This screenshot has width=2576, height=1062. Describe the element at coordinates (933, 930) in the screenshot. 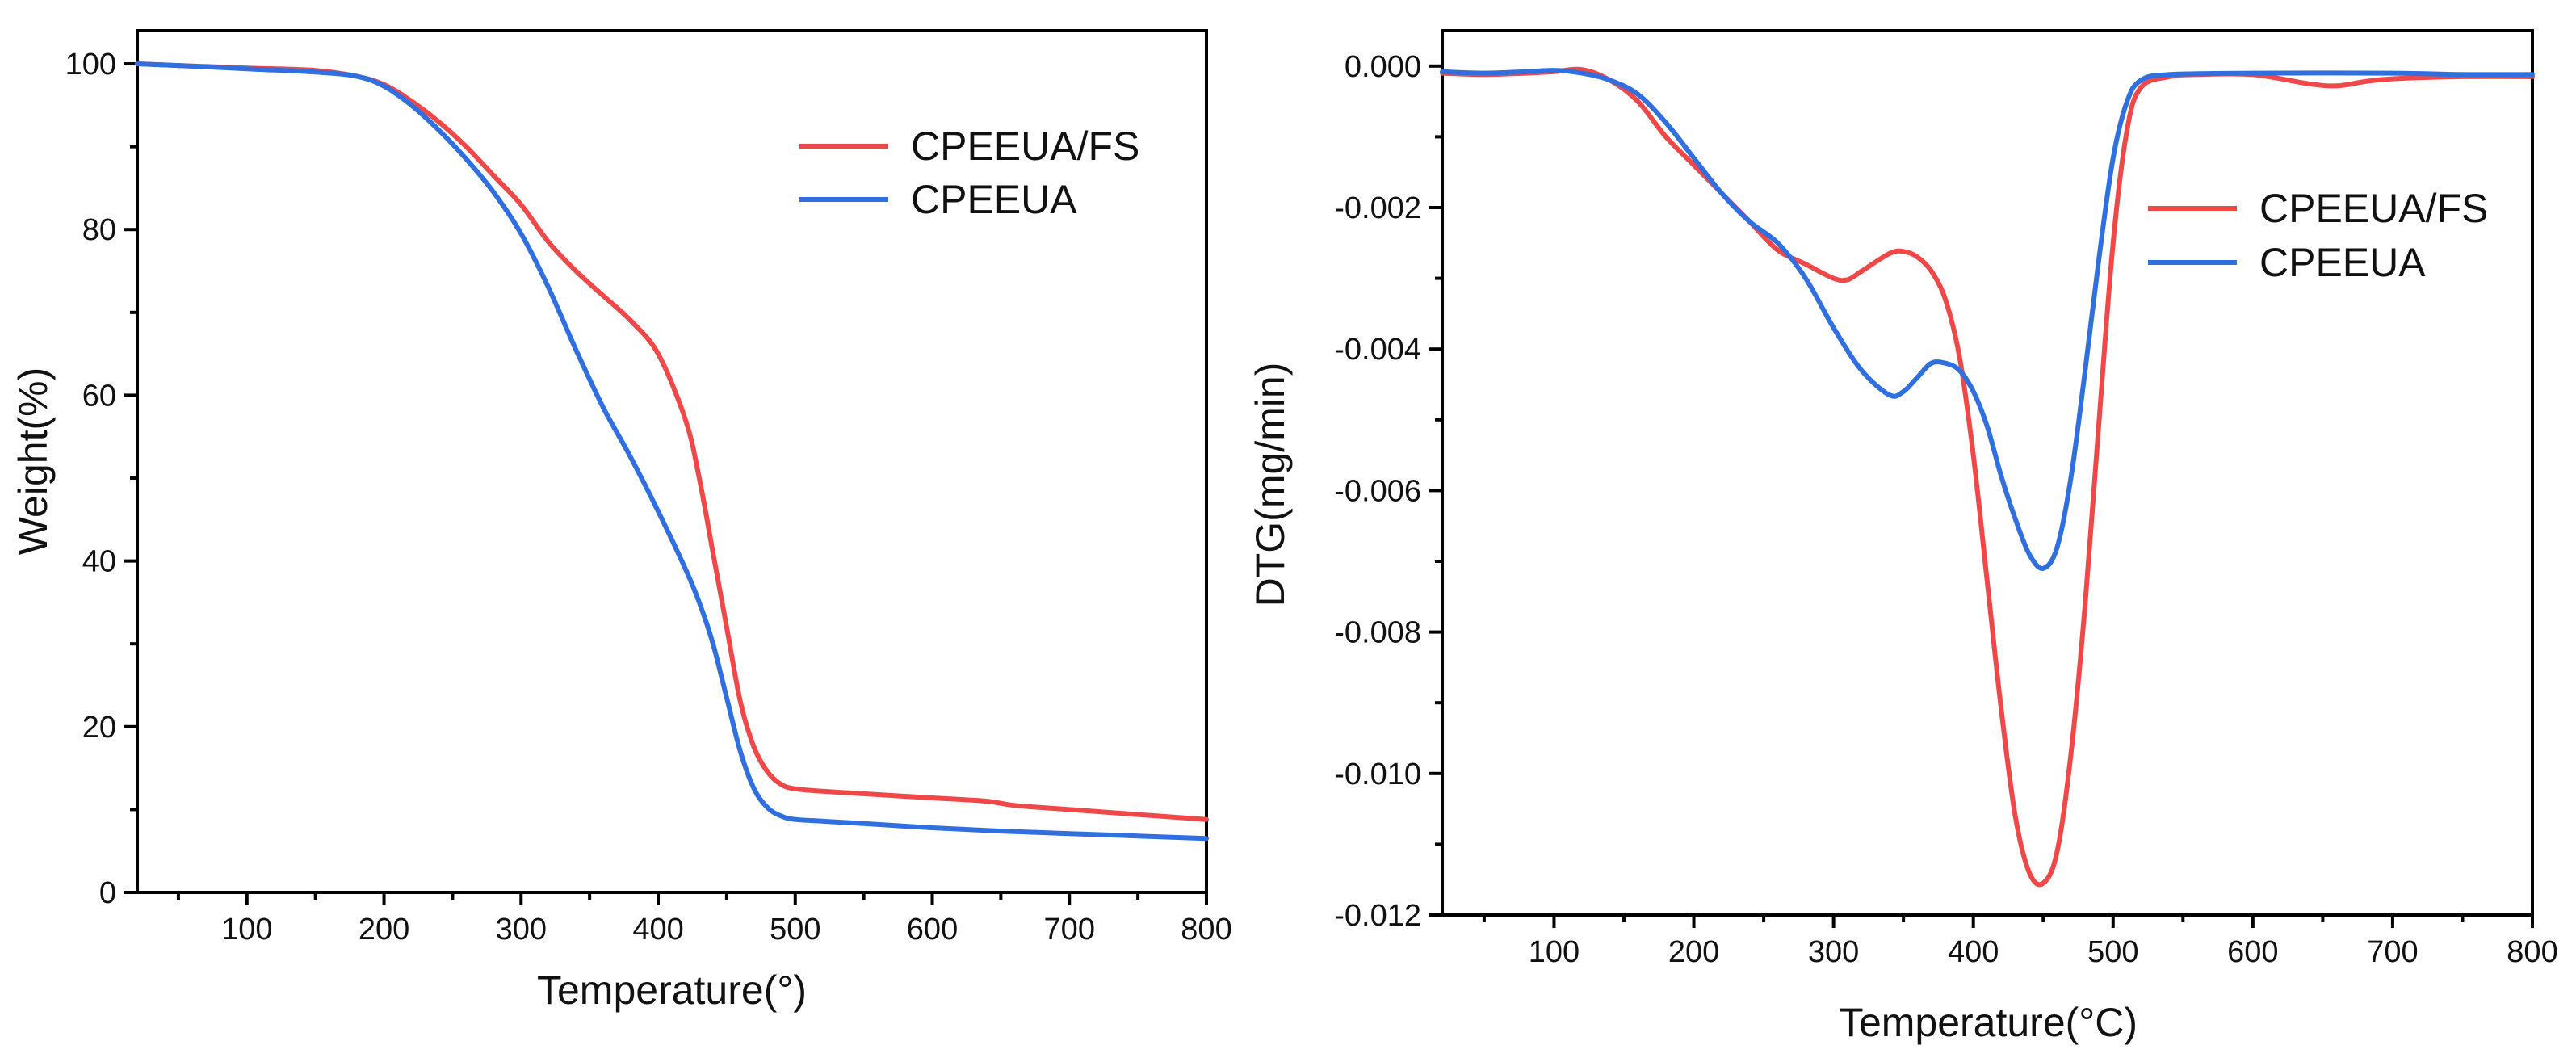

I see `tga-x-tick-label: 600` at that location.